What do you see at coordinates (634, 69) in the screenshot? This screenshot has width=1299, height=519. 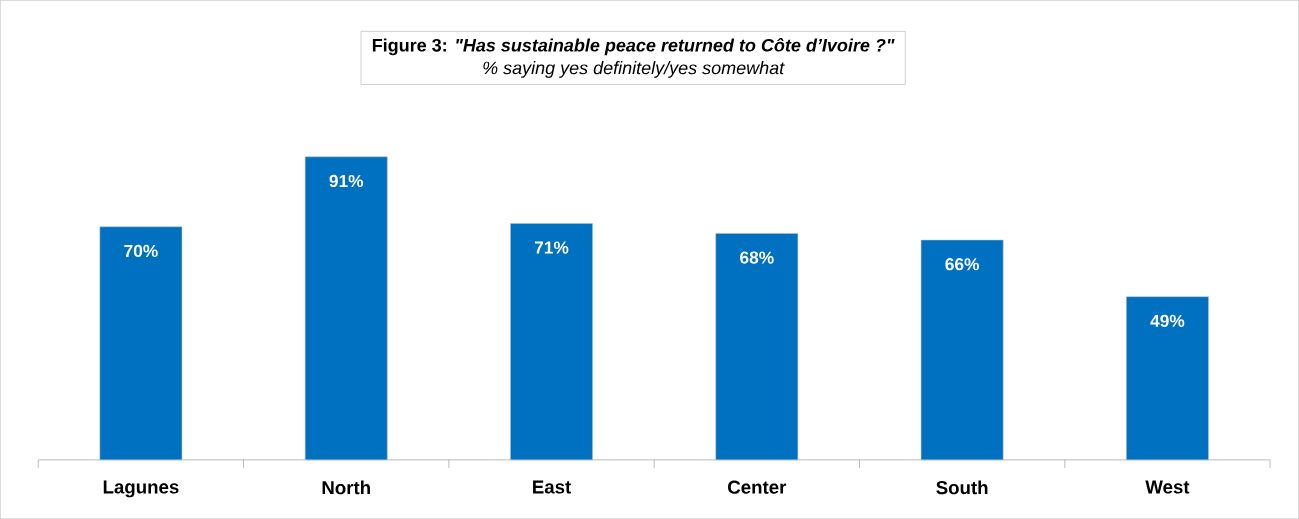 I see `chart-subtitle: % saying yes definitely/yes somewhat` at bounding box center [634, 69].